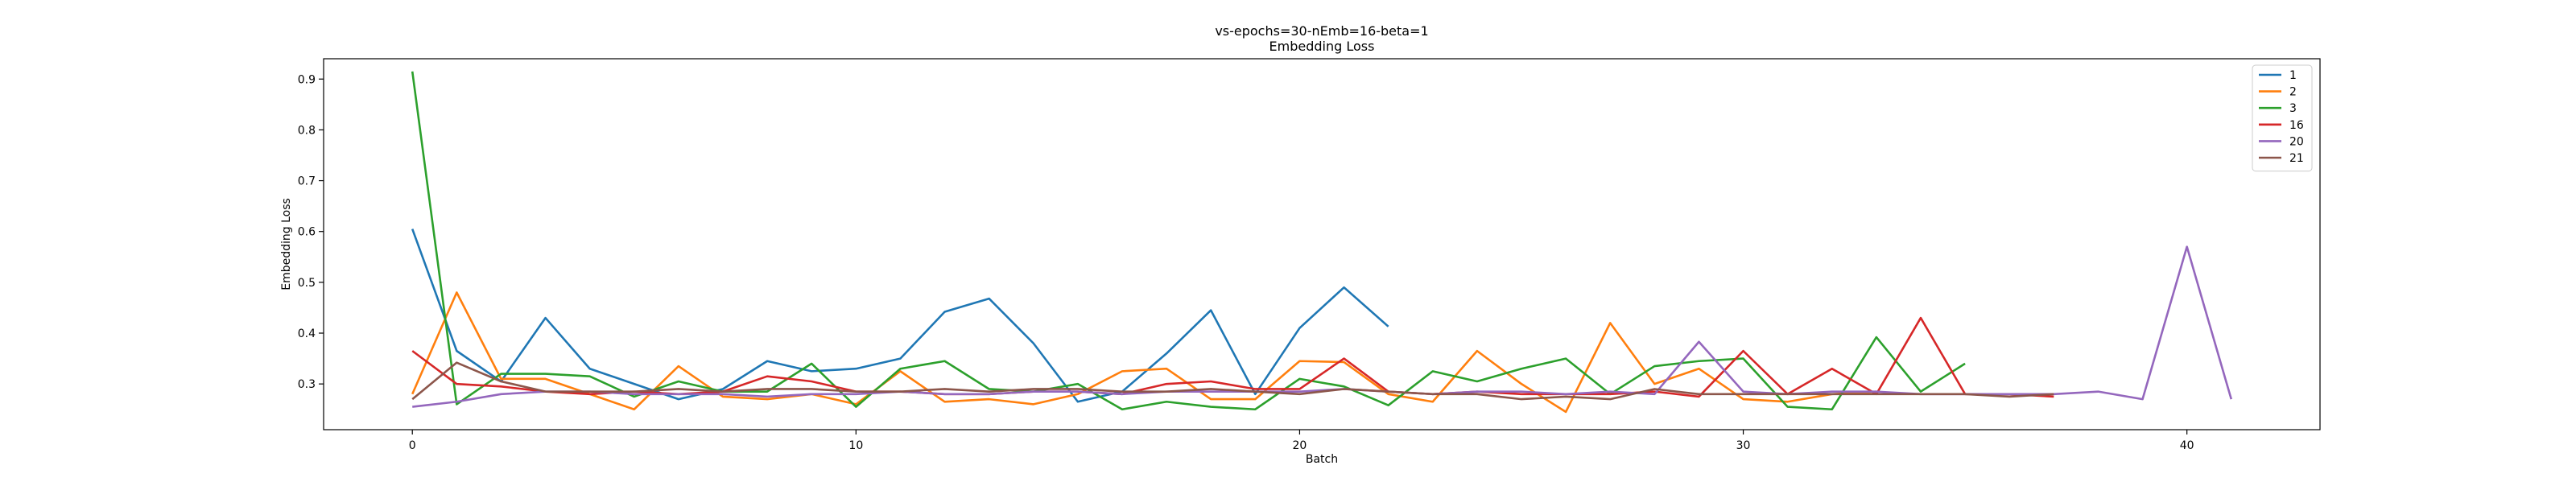  What do you see at coordinates (307, 283) in the screenshot?
I see `y-tick-label: 0.5` at bounding box center [307, 283].